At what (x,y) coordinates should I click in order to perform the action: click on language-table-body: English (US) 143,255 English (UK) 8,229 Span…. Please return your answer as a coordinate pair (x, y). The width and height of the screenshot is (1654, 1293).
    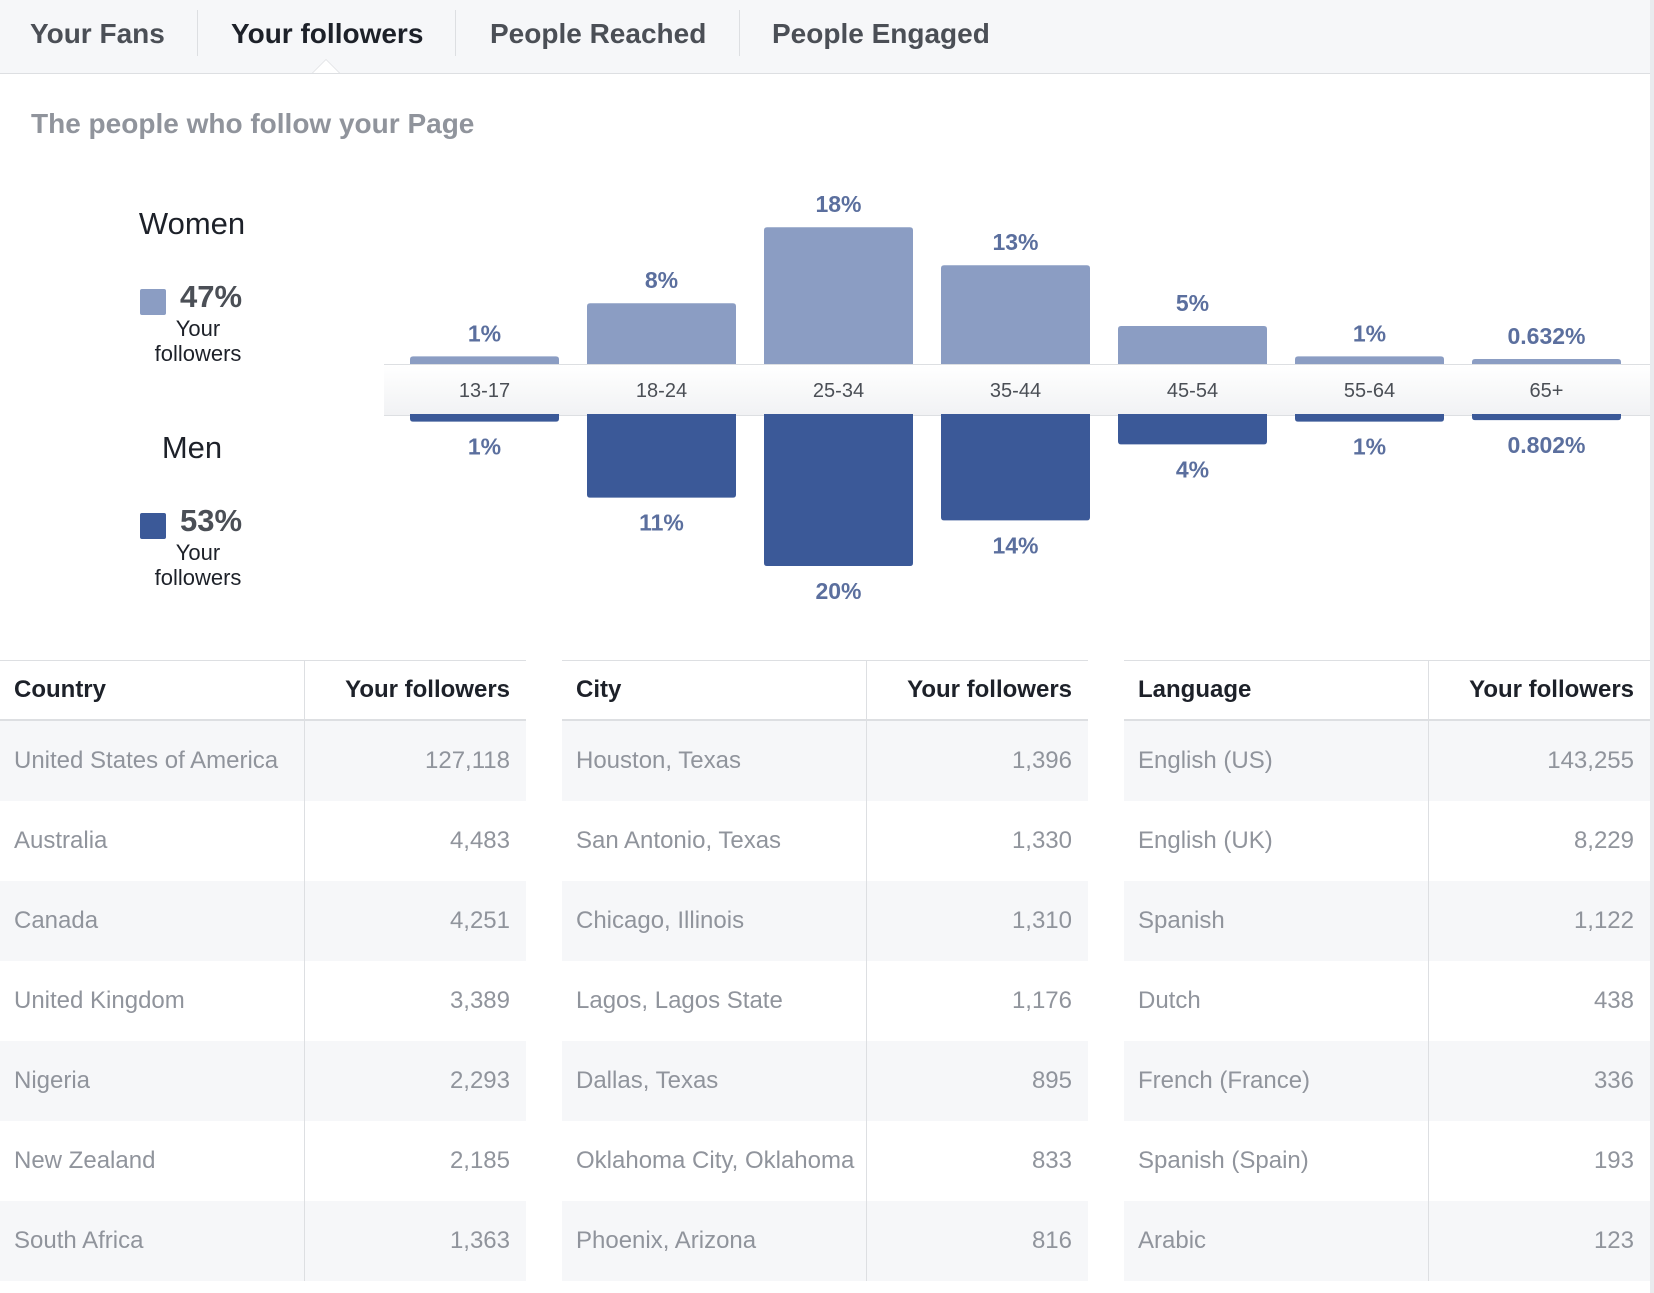
    Looking at the image, I should click on (1387, 1001).